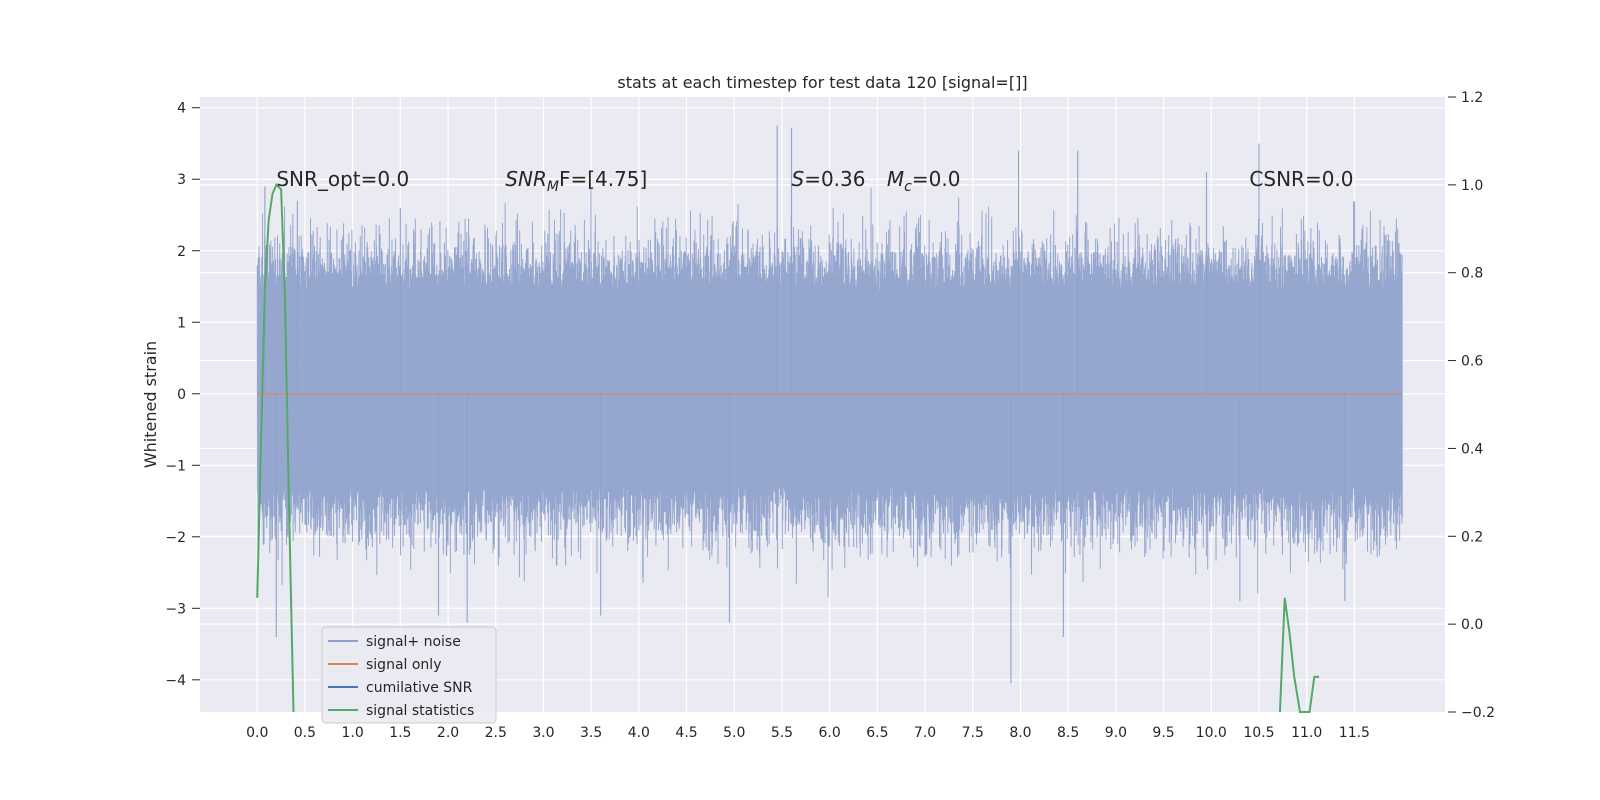 This screenshot has width=1600, height=800. What do you see at coordinates (1306, 733) in the screenshot?
I see `x-tick-label: 11.0` at bounding box center [1306, 733].